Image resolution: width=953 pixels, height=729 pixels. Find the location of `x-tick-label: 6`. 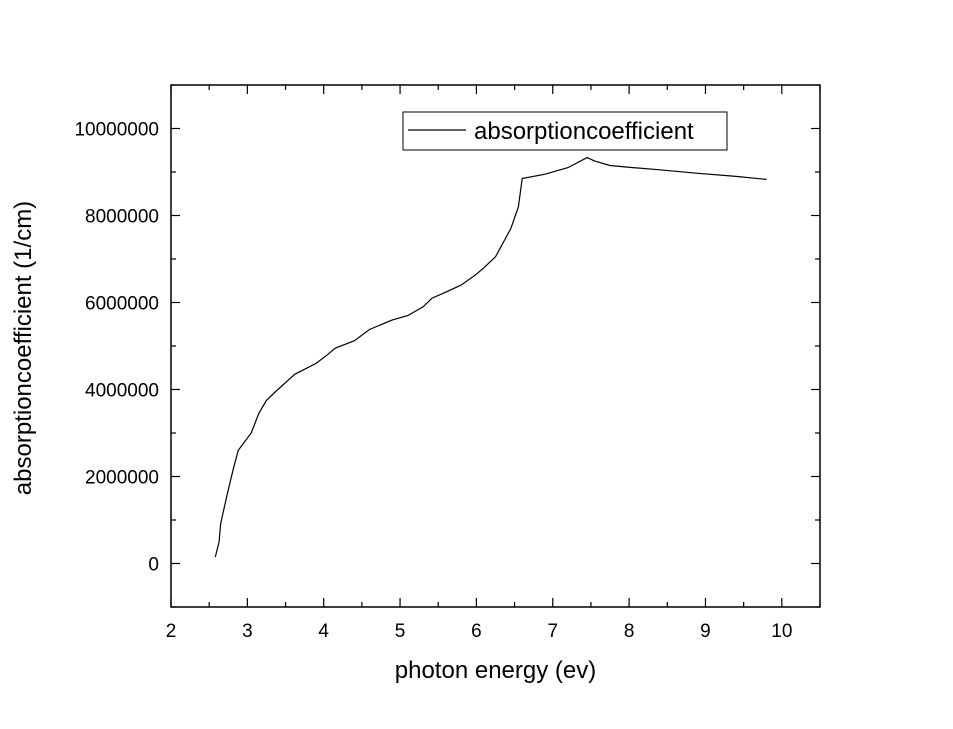

x-tick-label: 6 is located at coordinates (476, 631).